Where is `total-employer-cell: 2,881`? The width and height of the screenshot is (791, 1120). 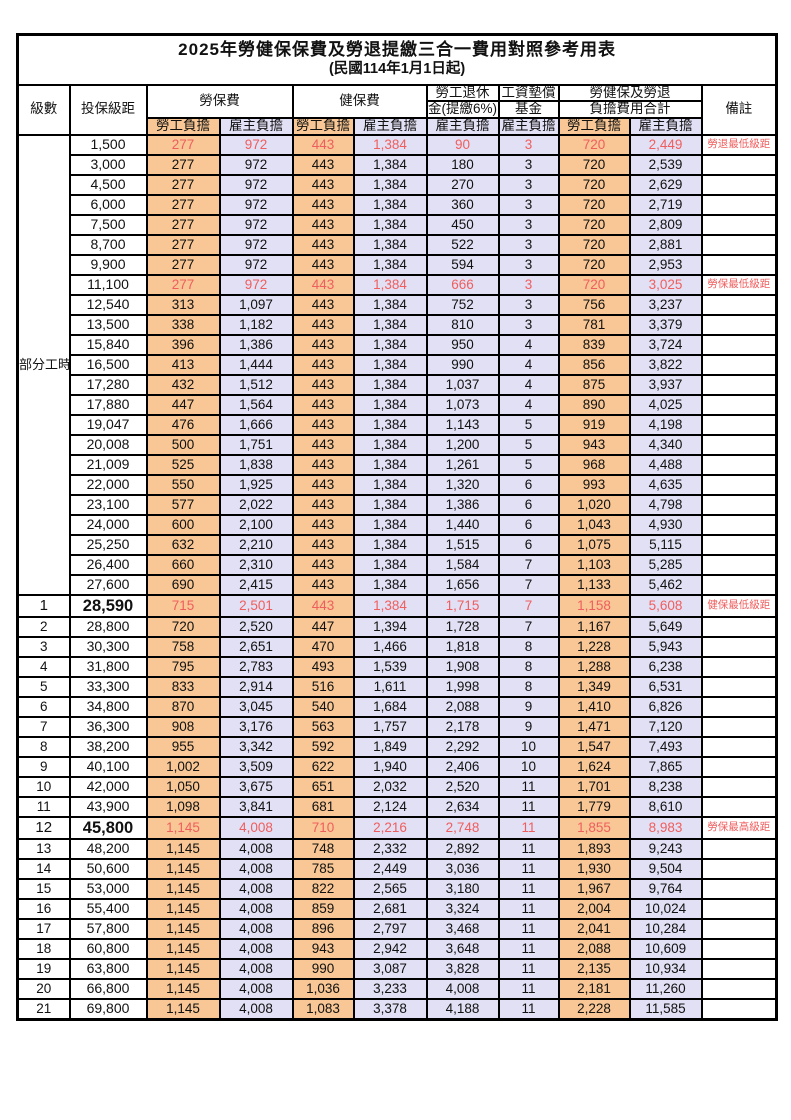 total-employer-cell: 2,881 is located at coordinates (665, 245).